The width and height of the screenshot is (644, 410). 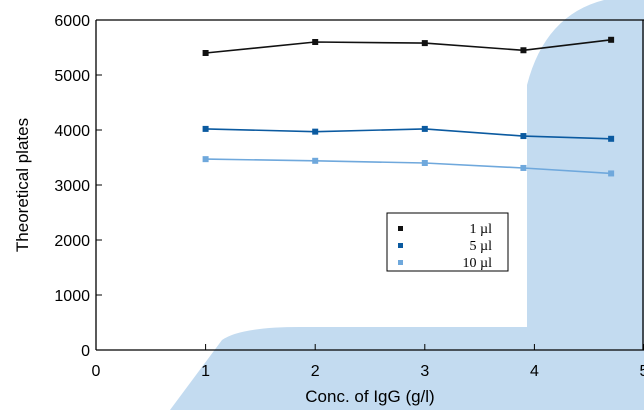 I want to click on y-tick-label: 3000, so click(x=72, y=186).